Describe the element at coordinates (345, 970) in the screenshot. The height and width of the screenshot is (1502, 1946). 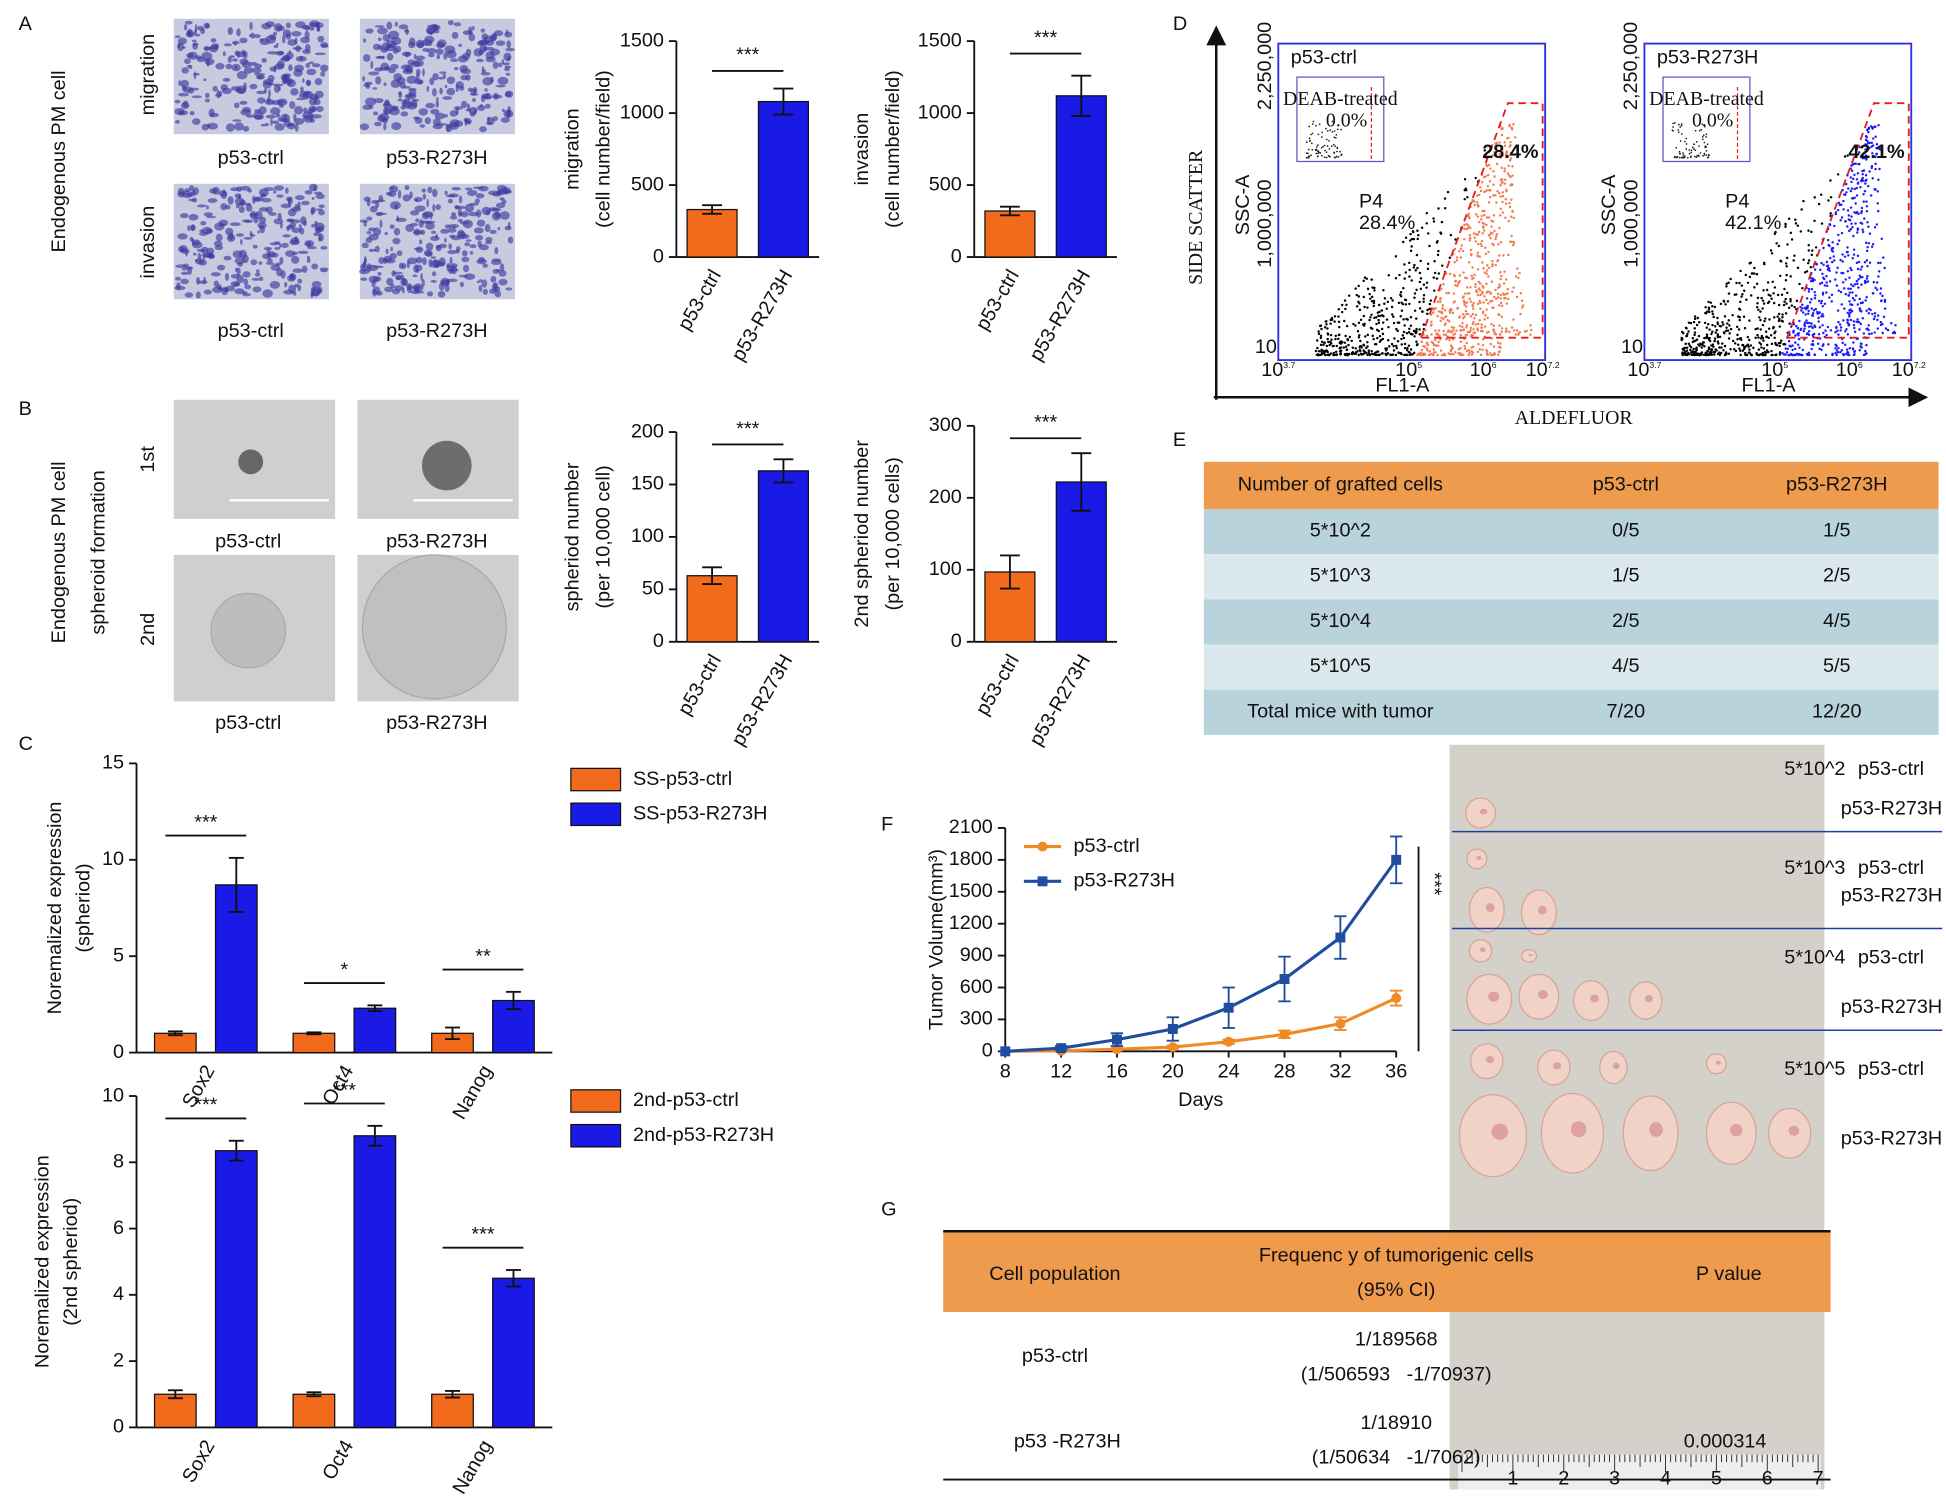
I see `significance-label: *` at that location.